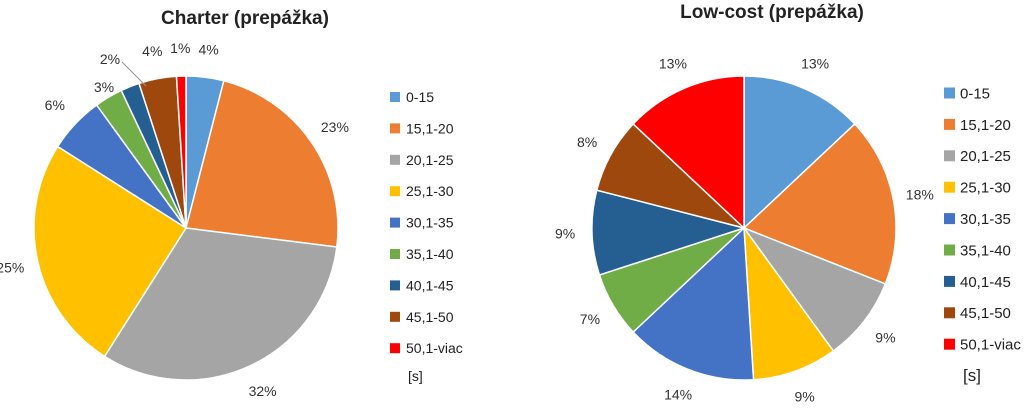 The width and height of the screenshot is (1024, 412). I want to click on data-label-15-1-20: 18%, so click(920, 195).